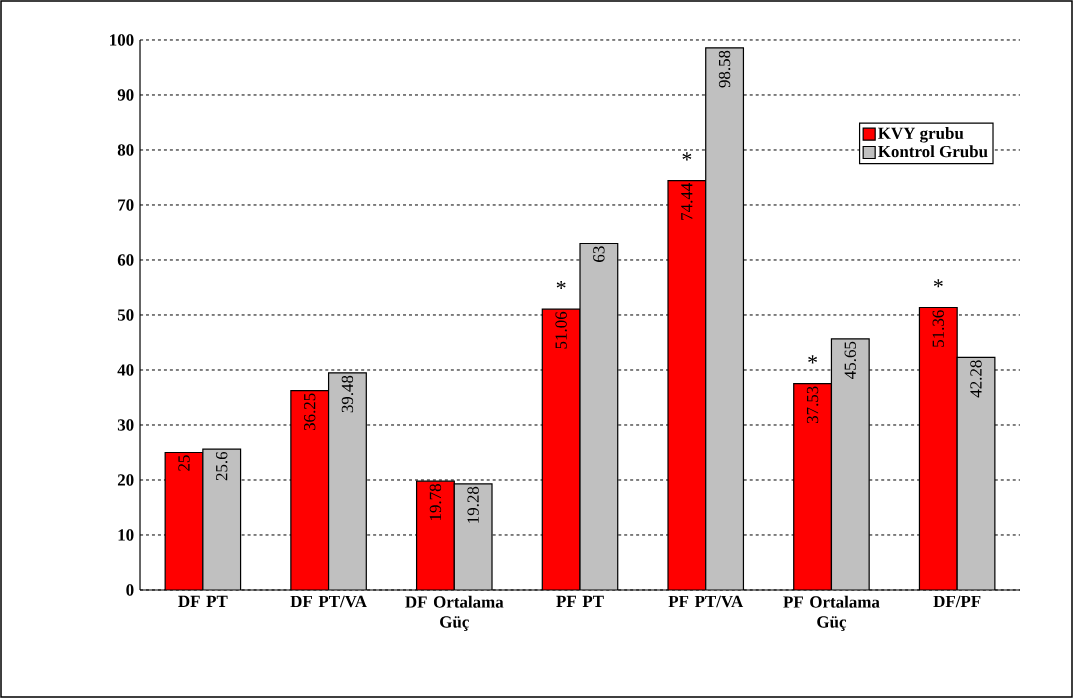 This screenshot has width=1073, height=698. Describe the element at coordinates (580, 601) in the screenshot. I see `x-tick-label: PF PT` at that location.